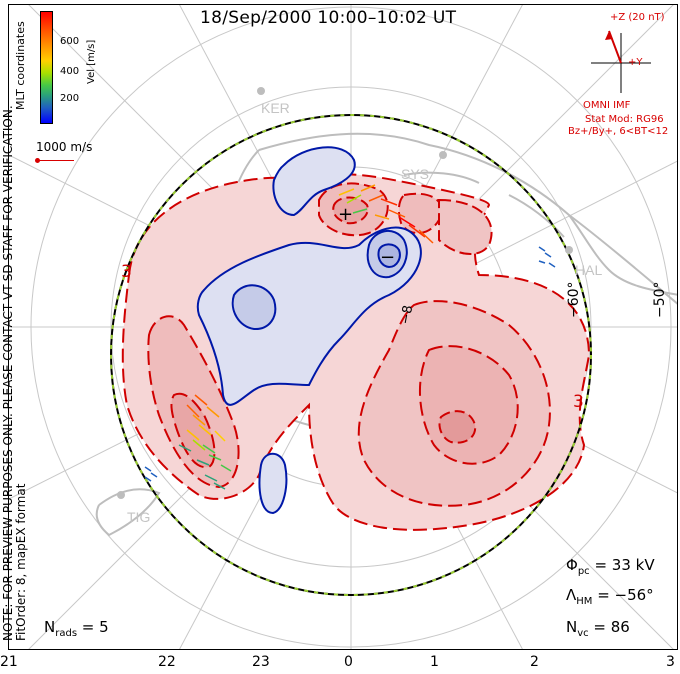  Describe the element at coordinates (64, 147) in the screenshot. I see `reference-vector-label: 1000 m/s` at that location.